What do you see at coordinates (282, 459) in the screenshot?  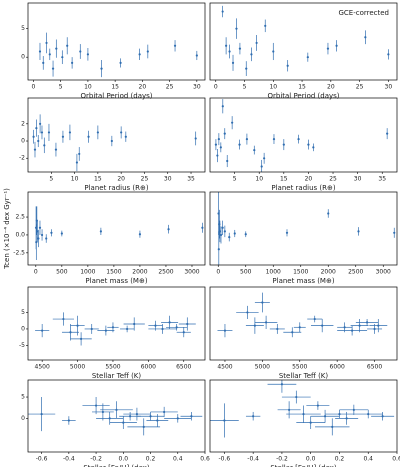 I see `x-tick-label: -0.2` at bounding box center [282, 459].